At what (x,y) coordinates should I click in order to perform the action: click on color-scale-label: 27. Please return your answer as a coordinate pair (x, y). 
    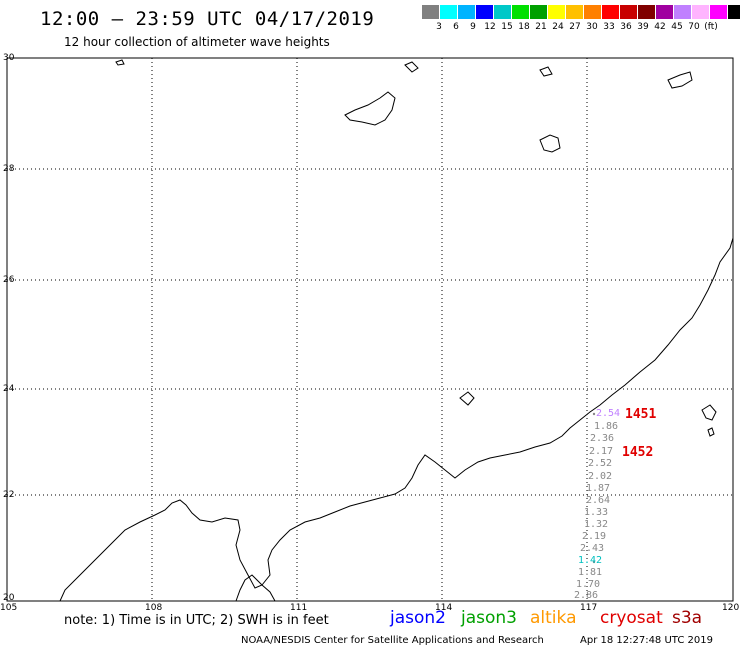
    Looking at the image, I should click on (575, 27).